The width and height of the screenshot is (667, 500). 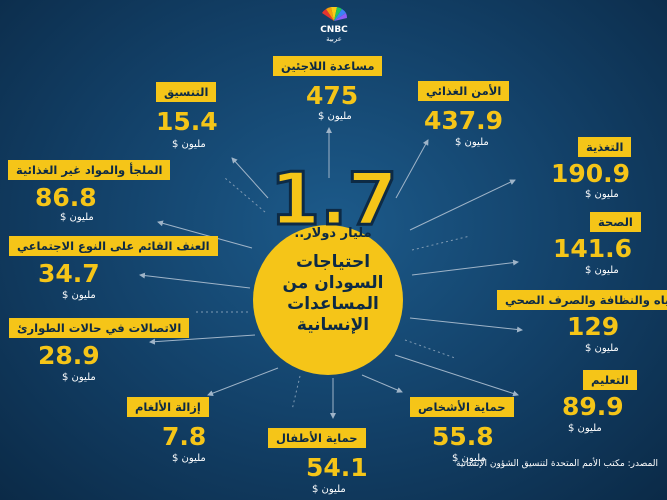 I want to click on center-title-line: احتياجات, so click(x=333, y=262).